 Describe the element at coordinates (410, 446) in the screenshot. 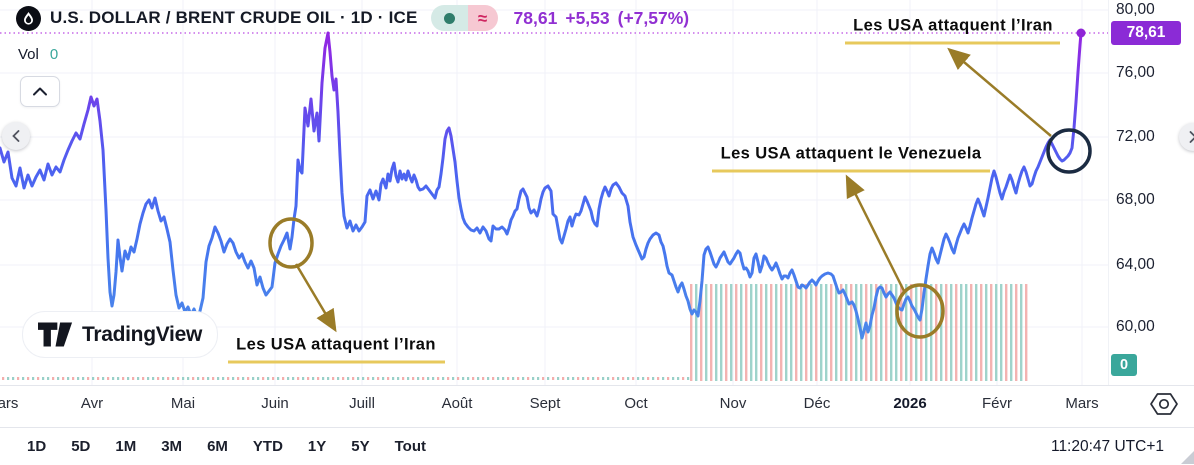

I see `range-button-tout: Tout` at that location.